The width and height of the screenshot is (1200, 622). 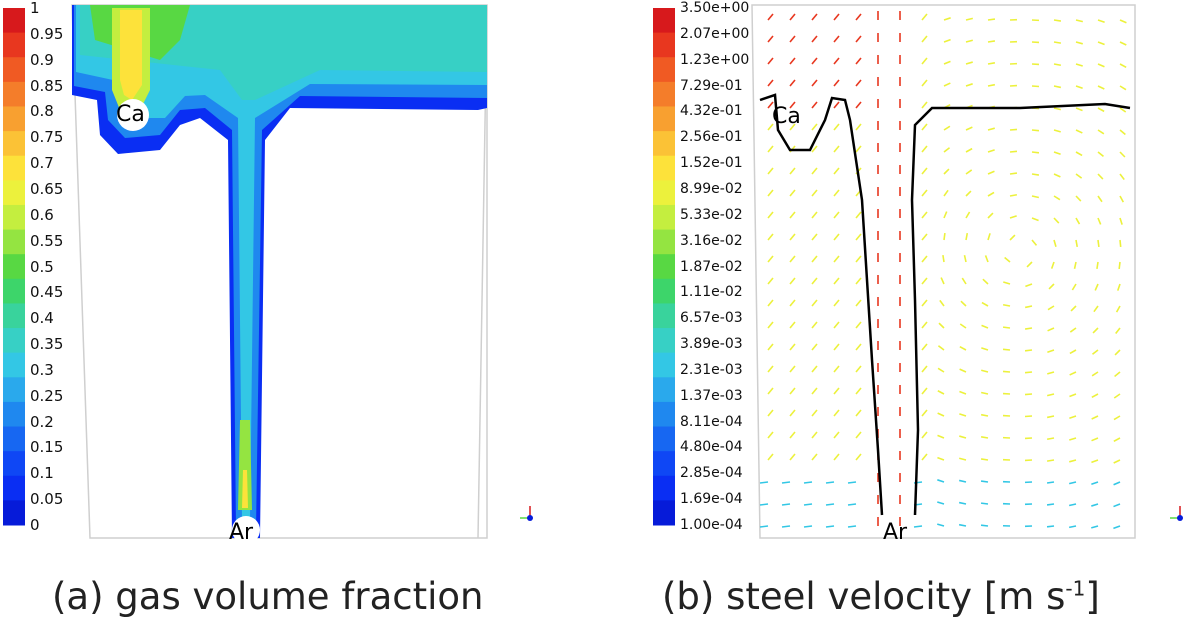 What do you see at coordinates (47, 447) in the screenshot?
I see `legend-tick-label: 0.15` at bounding box center [47, 447].